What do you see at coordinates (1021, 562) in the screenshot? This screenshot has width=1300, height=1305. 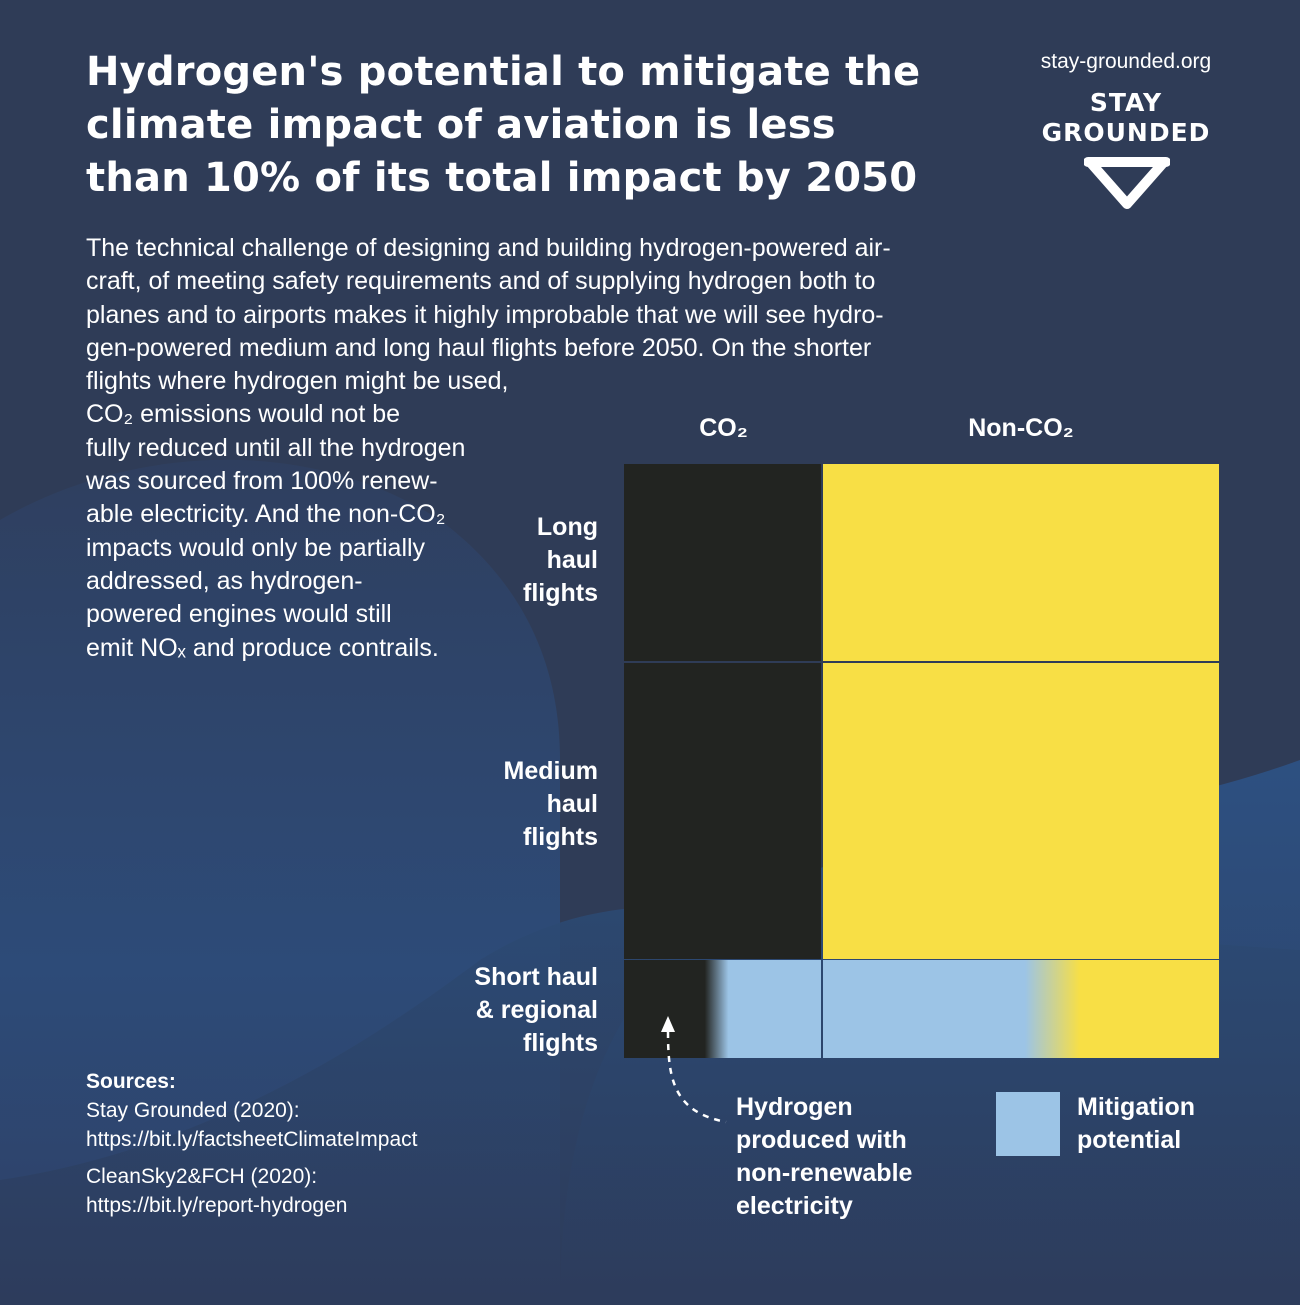 I see `cell-long-haul-non-co2` at bounding box center [1021, 562].